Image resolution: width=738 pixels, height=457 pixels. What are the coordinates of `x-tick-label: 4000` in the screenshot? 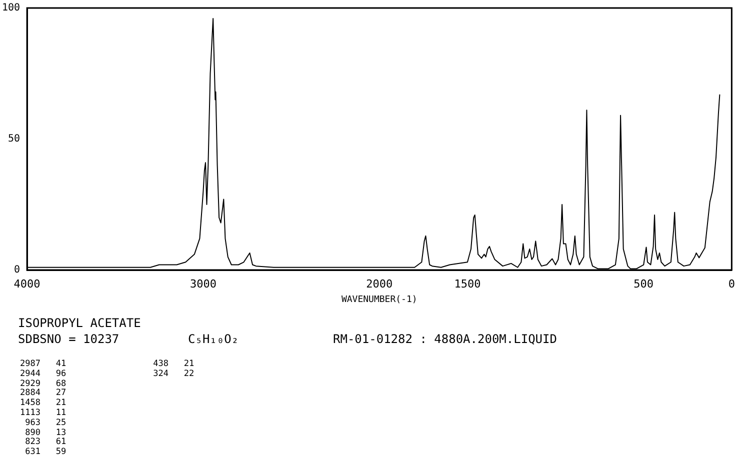 It's located at (27, 283).